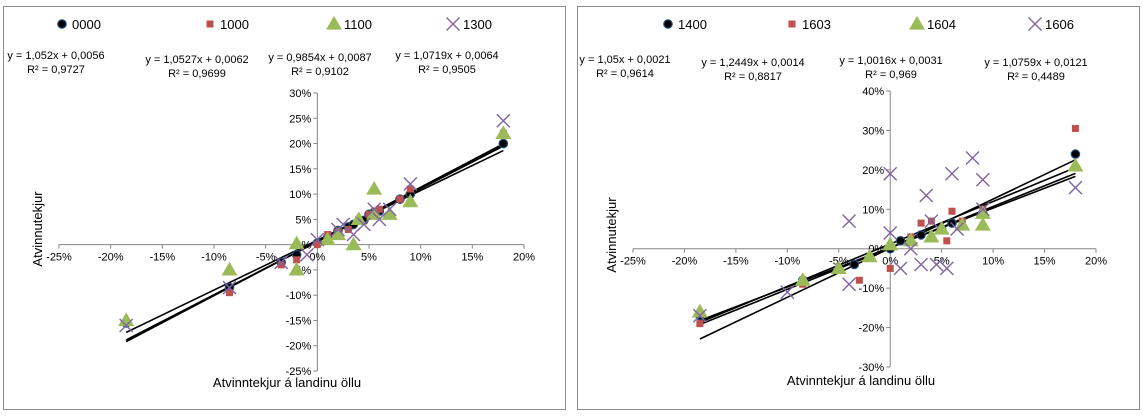 The height and width of the screenshot is (417, 1143). What do you see at coordinates (447, 70) in the screenshot?
I see `chart-left-r2-1300: R² = 0,9505` at bounding box center [447, 70].